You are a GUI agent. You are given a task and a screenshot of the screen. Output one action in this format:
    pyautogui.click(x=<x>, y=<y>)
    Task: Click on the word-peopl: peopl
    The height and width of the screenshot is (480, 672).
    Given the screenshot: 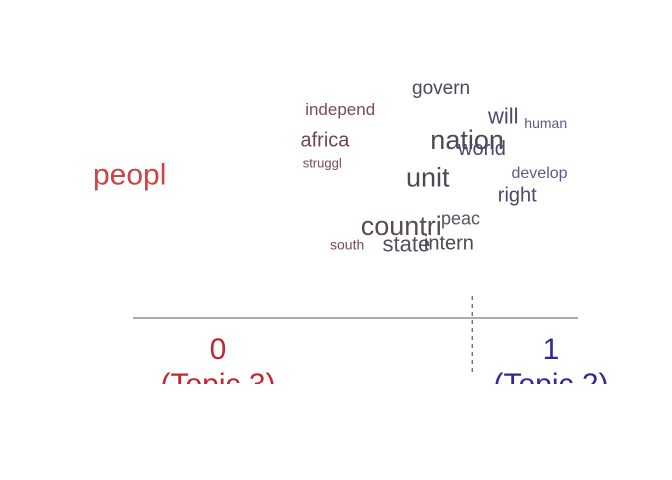 What is the action you would take?
    pyautogui.click(x=129, y=175)
    